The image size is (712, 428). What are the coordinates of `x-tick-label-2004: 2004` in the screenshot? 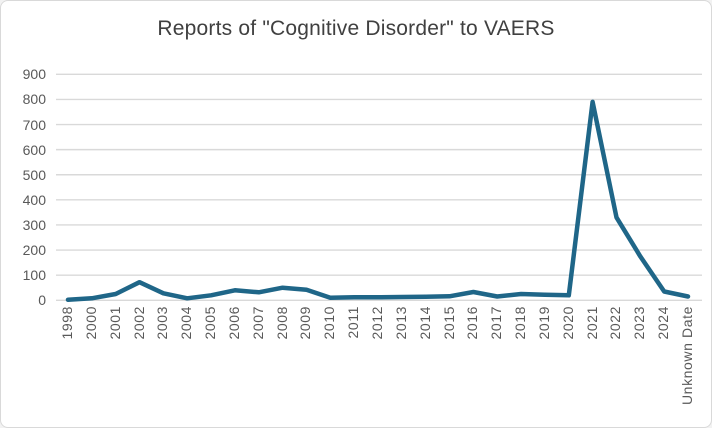 It's located at (186, 323).